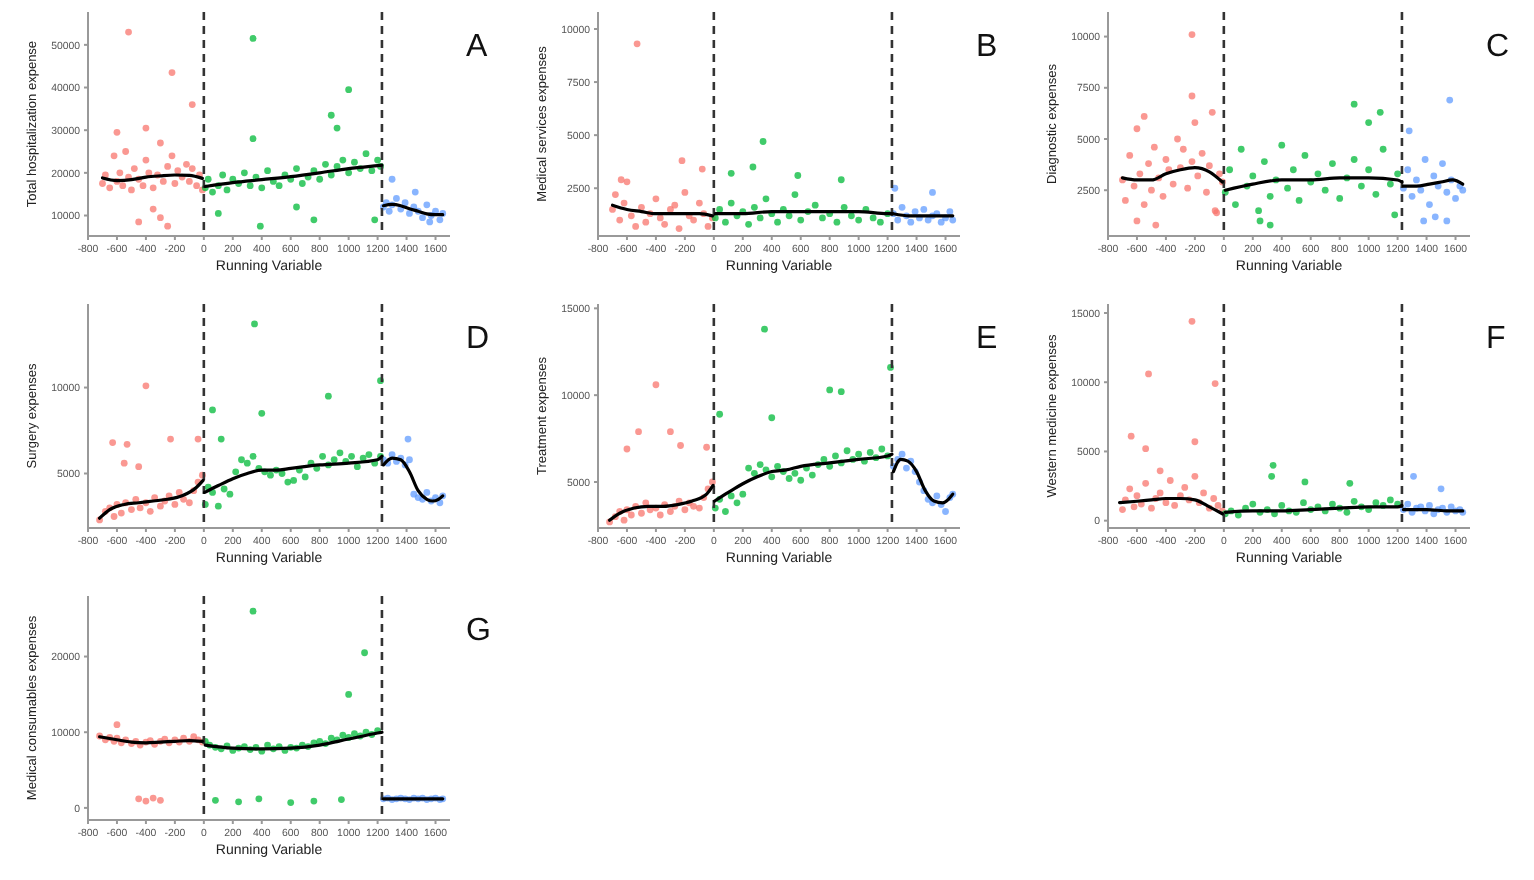  I want to click on text: B, so click(987, 47).